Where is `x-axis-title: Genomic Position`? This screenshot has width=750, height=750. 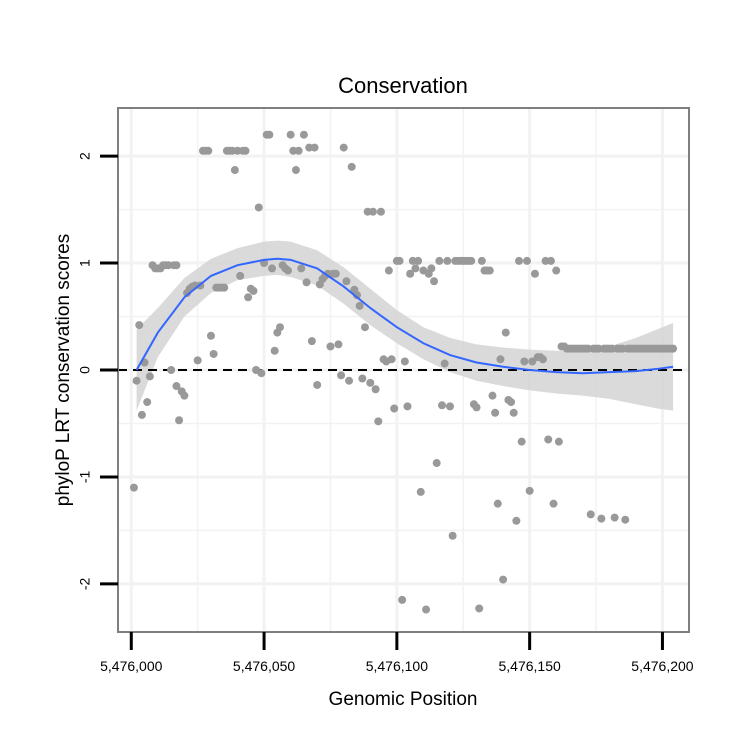
x-axis-title: Genomic Position is located at coordinates (403, 699).